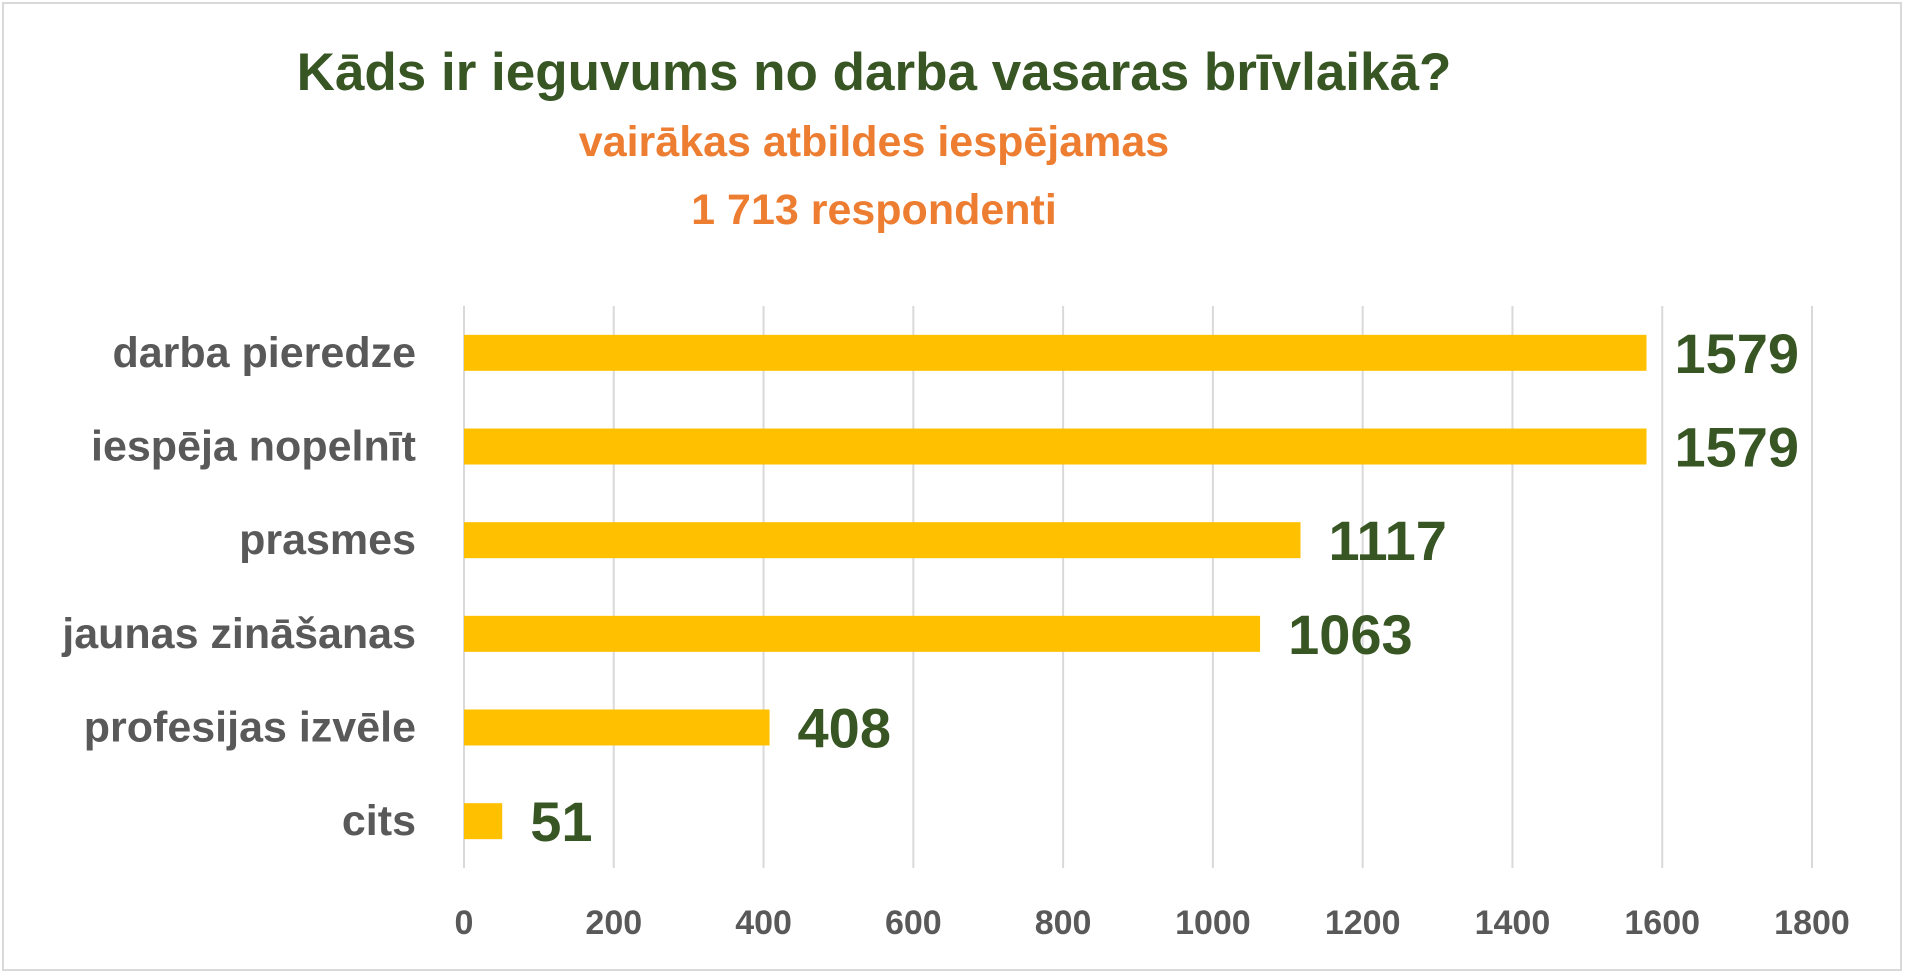 The width and height of the screenshot is (1906, 975). I want to click on data-label: 1063, so click(1350, 634).